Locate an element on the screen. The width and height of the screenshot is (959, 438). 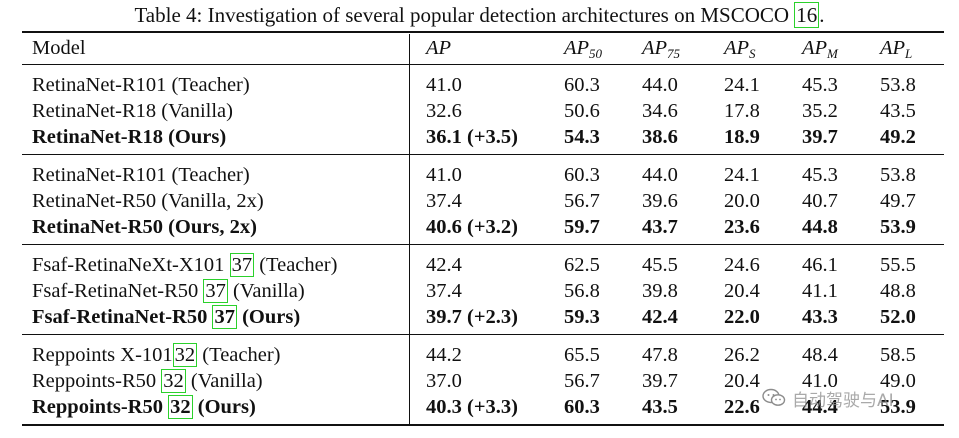
header-apl: APL is located at coordinates (896, 49).